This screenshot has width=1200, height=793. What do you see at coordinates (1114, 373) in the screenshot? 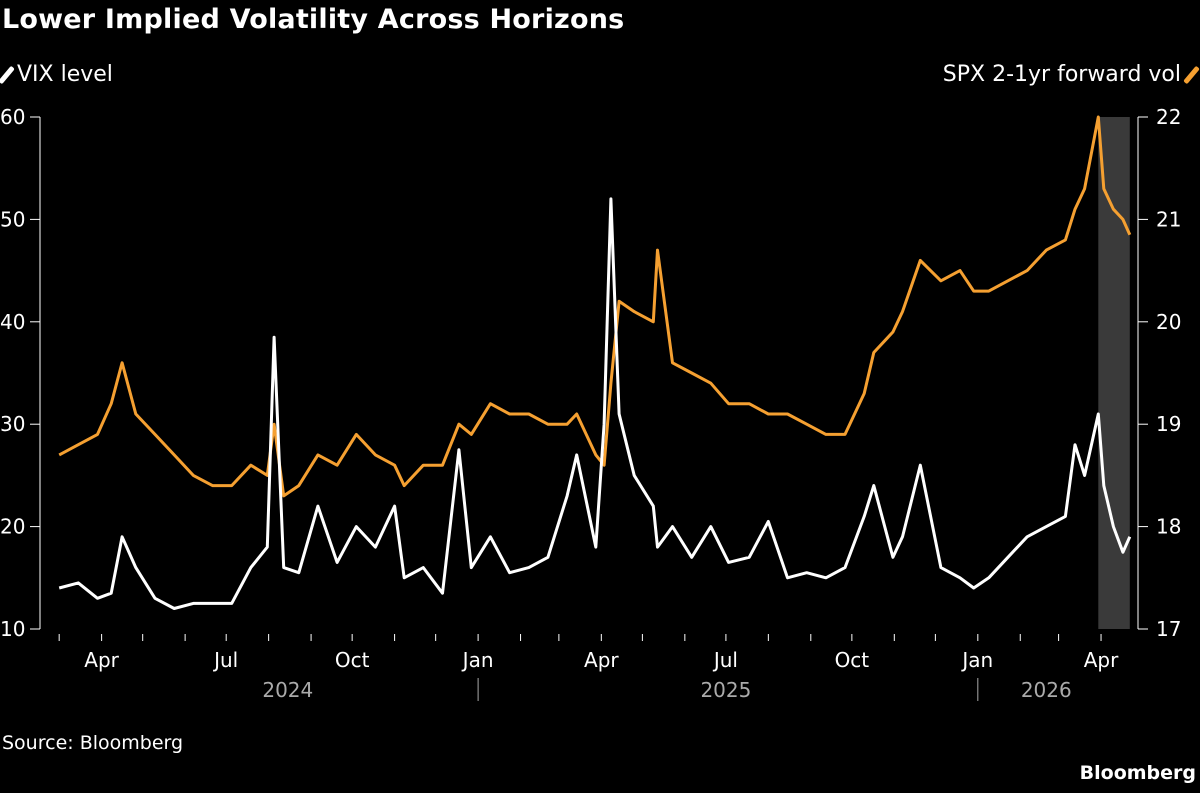
I see `shaded-region` at bounding box center [1114, 373].